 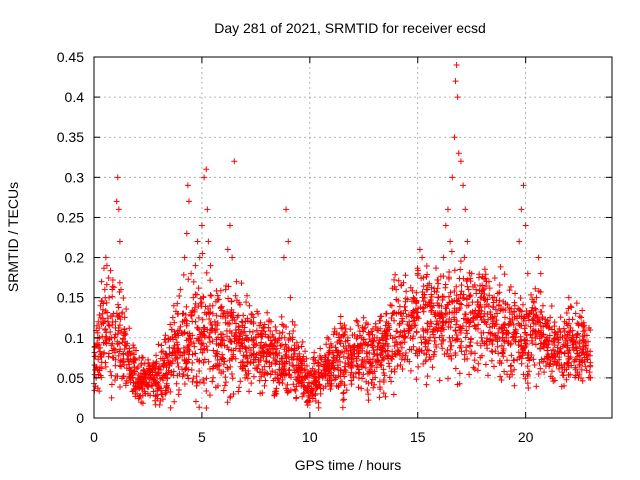 What do you see at coordinates (70, 57) in the screenshot?
I see `y-tick-label: 0.45` at bounding box center [70, 57].